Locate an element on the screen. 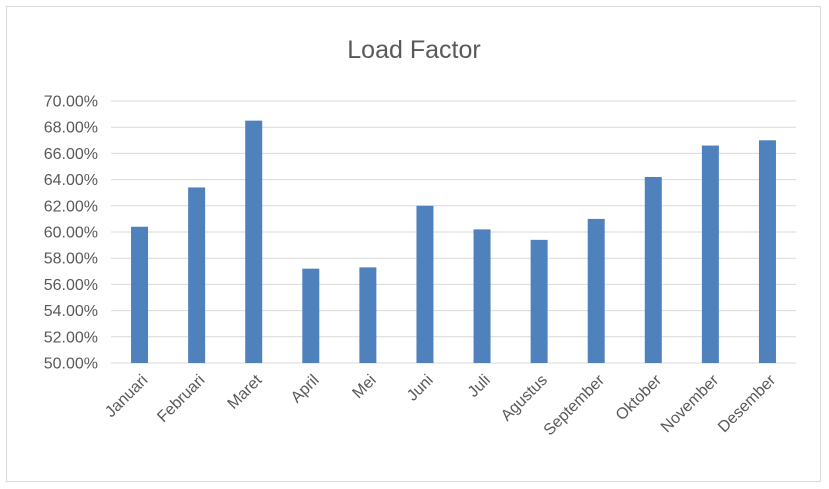 The width and height of the screenshot is (829, 489). bar-desember is located at coordinates (767, 251).